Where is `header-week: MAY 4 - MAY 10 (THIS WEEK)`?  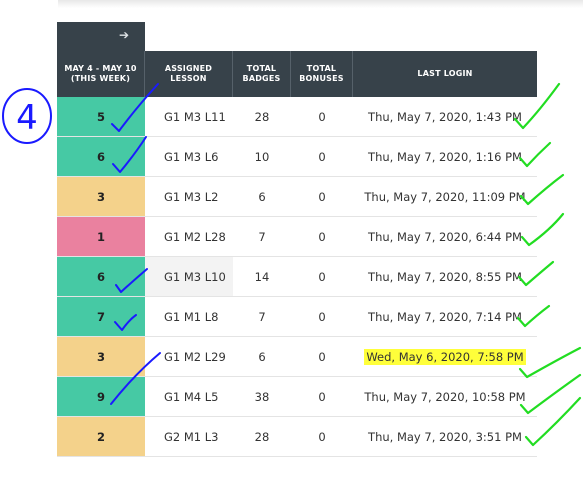 header-week: MAY 4 - MAY 10 (THIS WEEK) is located at coordinates (101, 74).